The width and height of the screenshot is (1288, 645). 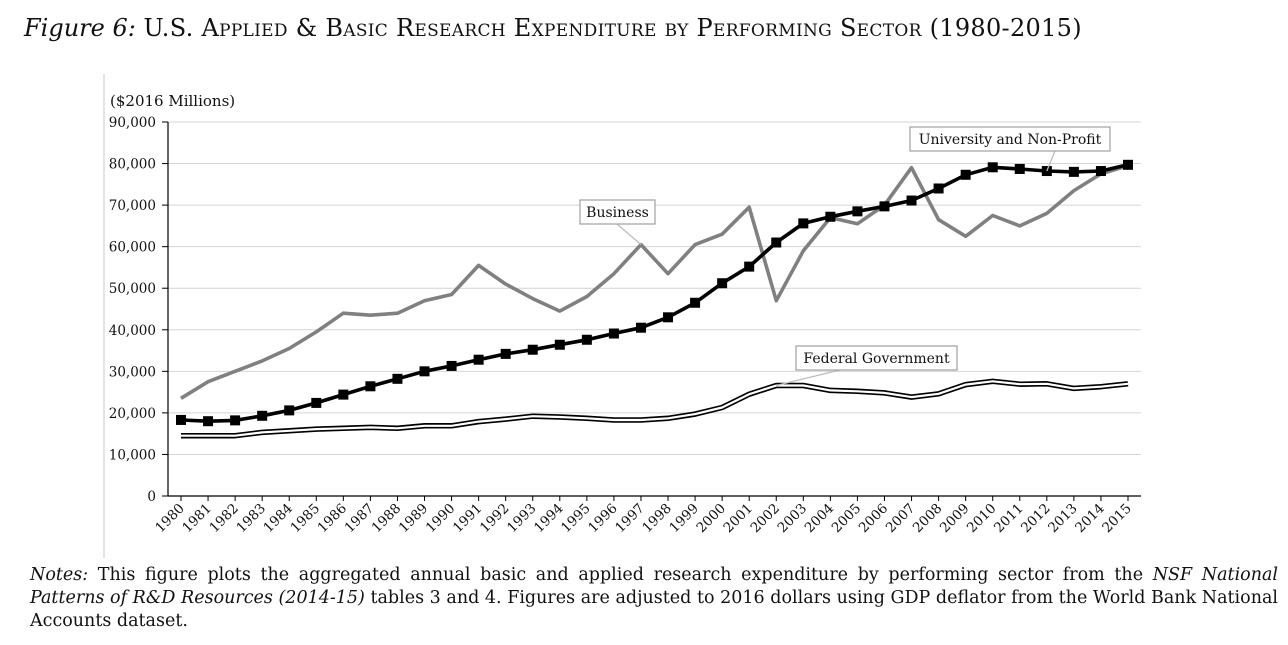 I want to click on x-tick-label: 1980, so click(x=170, y=519).